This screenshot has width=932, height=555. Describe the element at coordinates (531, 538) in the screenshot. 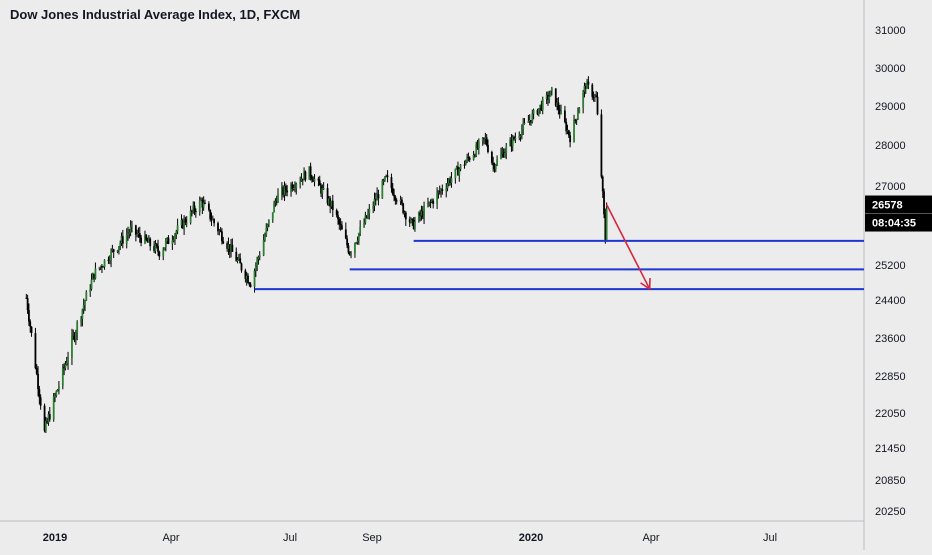

I see `x-tick-label: 2020` at that location.